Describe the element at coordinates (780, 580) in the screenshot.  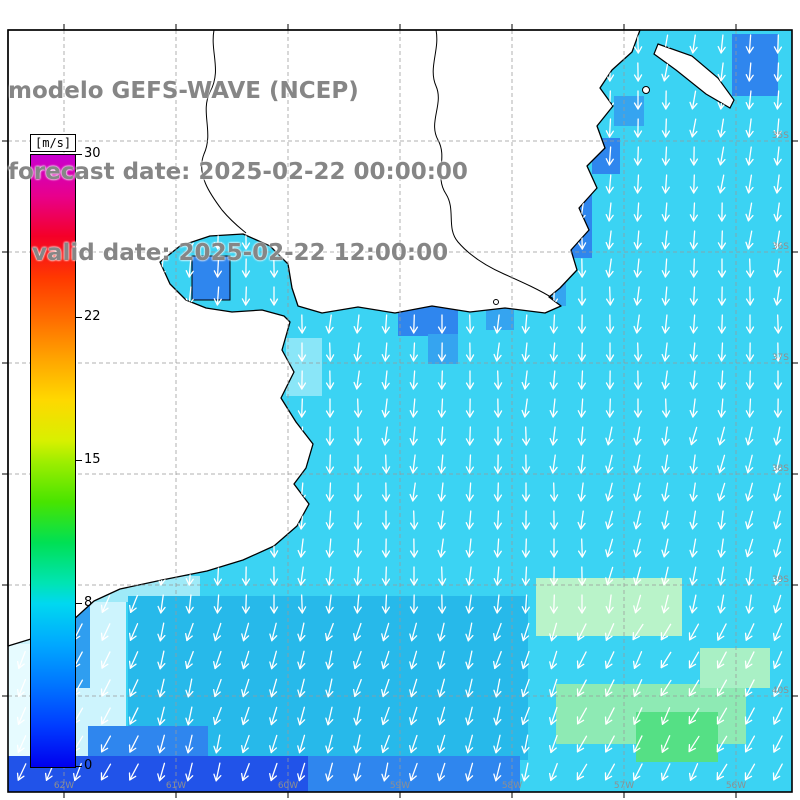
I see `latitude-label: 39S` at that location.